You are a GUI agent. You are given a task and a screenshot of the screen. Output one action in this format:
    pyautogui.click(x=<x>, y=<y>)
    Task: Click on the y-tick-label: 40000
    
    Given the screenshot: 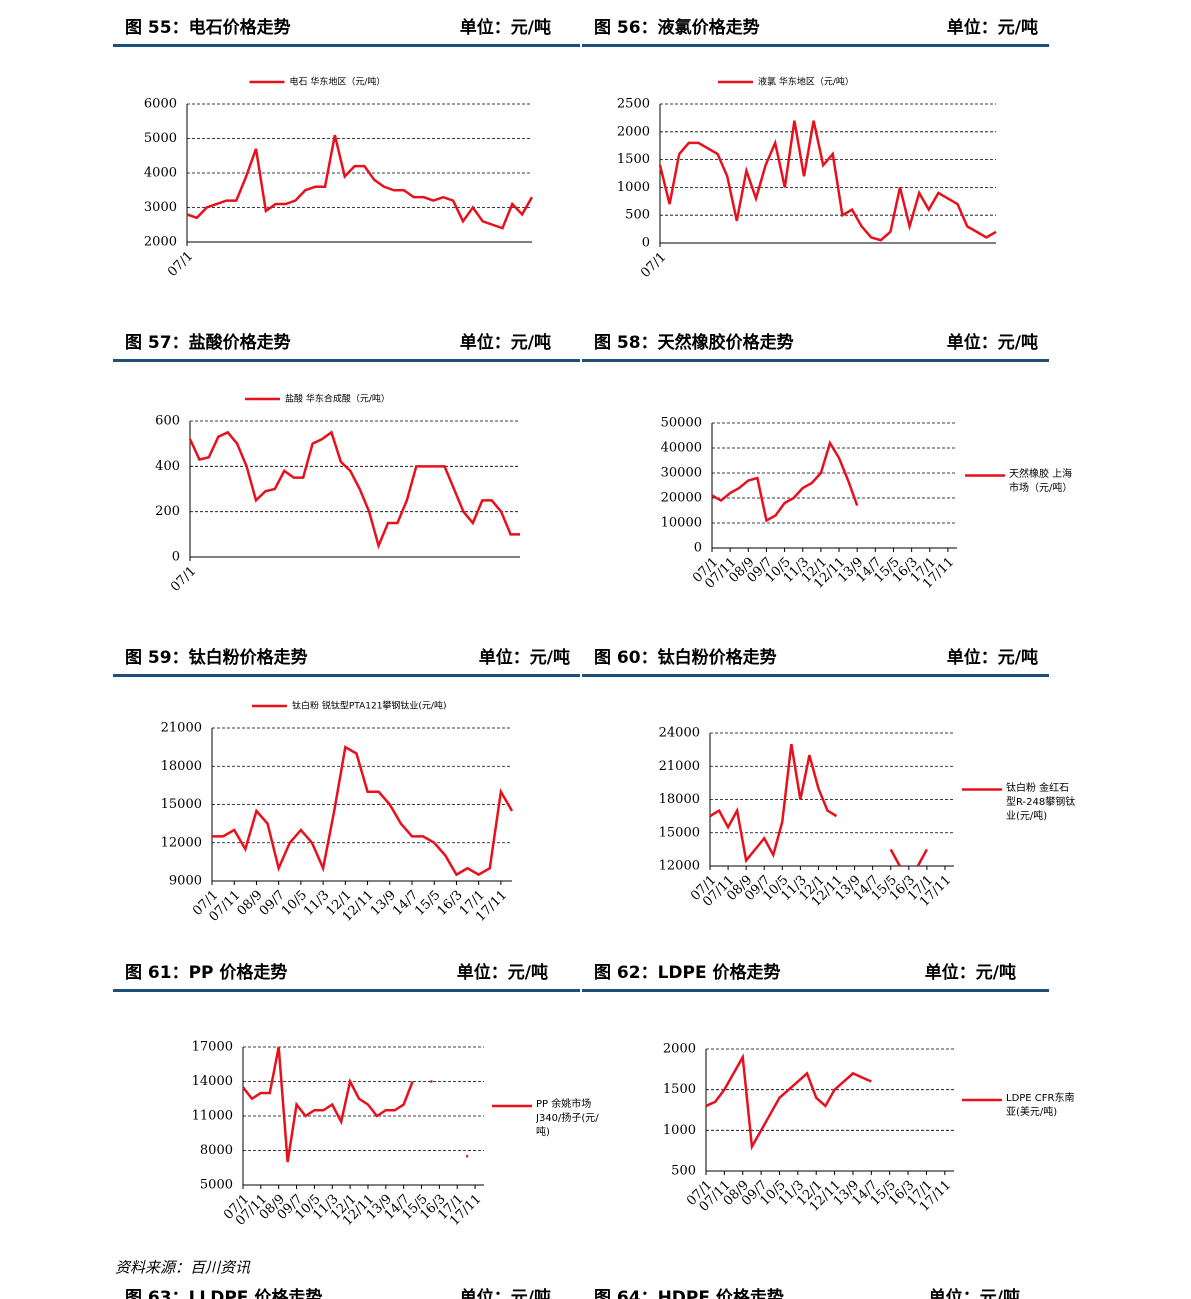 What is the action you would take?
    pyautogui.click(x=681, y=448)
    